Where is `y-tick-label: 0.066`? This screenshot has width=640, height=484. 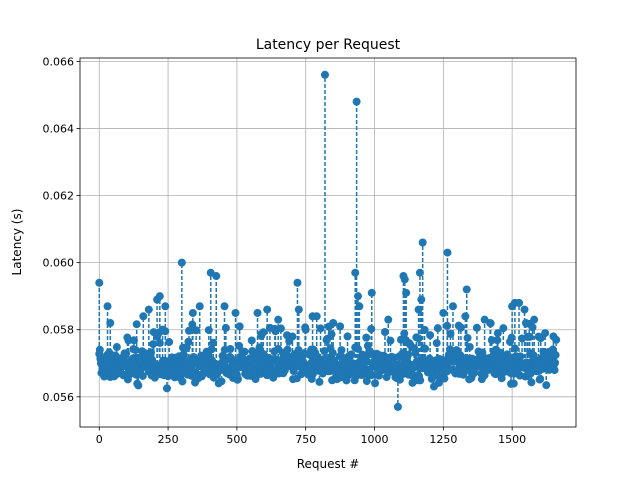
y-tick-label: 0.066 is located at coordinates (59, 61).